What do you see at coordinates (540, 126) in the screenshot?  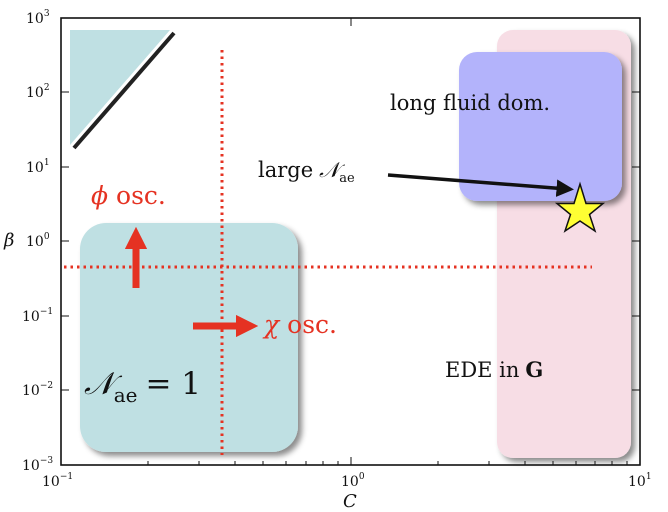 I see `long-fluid-region` at bounding box center [540, 126].